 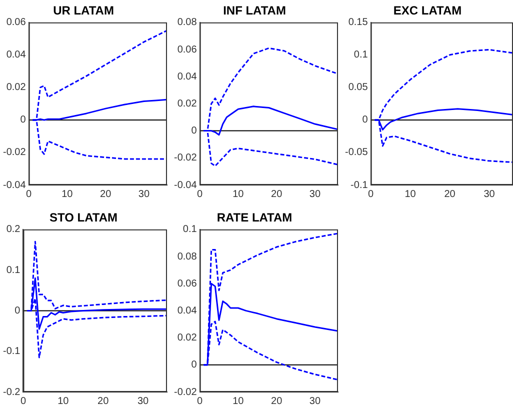 What do you see at coordinates (83, 11) in the screenshot?
I see `chart-title: UR LATAM` at bounding box center [83, 11].